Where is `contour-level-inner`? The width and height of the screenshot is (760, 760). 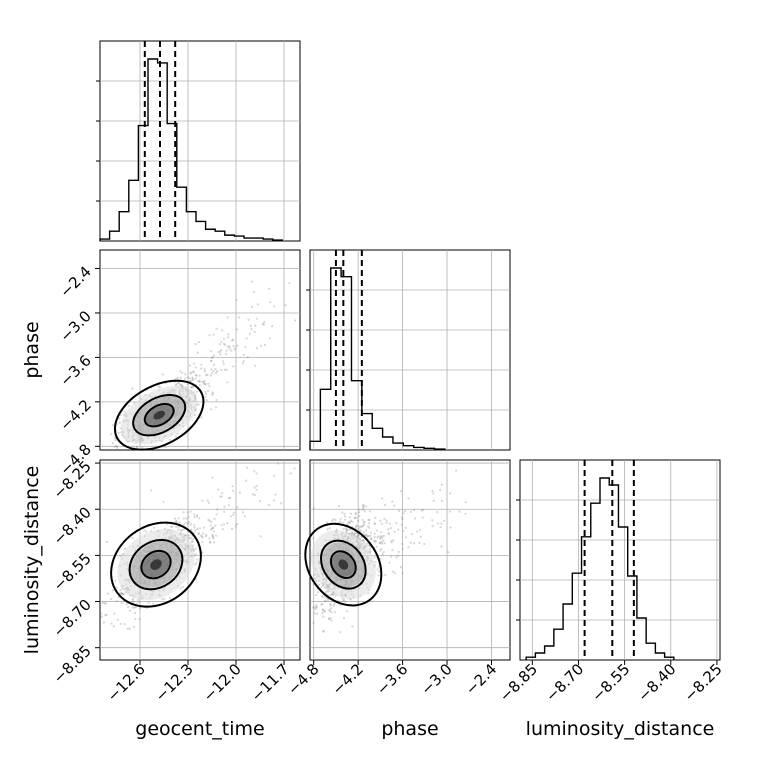 contour-level-inner is located at coordinates (159, 415).